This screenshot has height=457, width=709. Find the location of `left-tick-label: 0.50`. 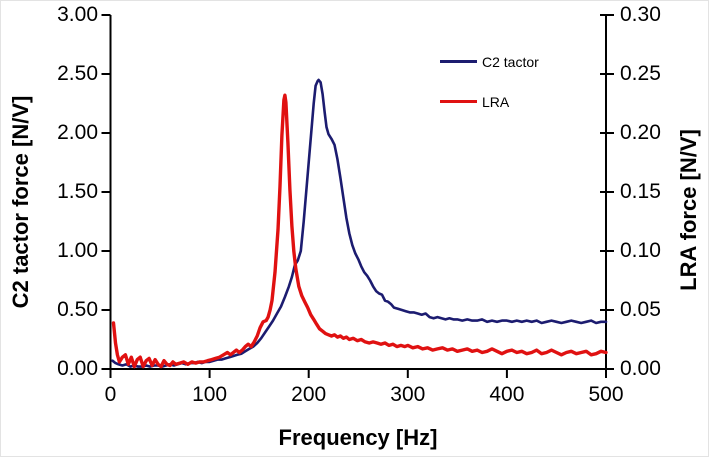

left-tick-label: 0.50 is located at coordinates (77, 309).